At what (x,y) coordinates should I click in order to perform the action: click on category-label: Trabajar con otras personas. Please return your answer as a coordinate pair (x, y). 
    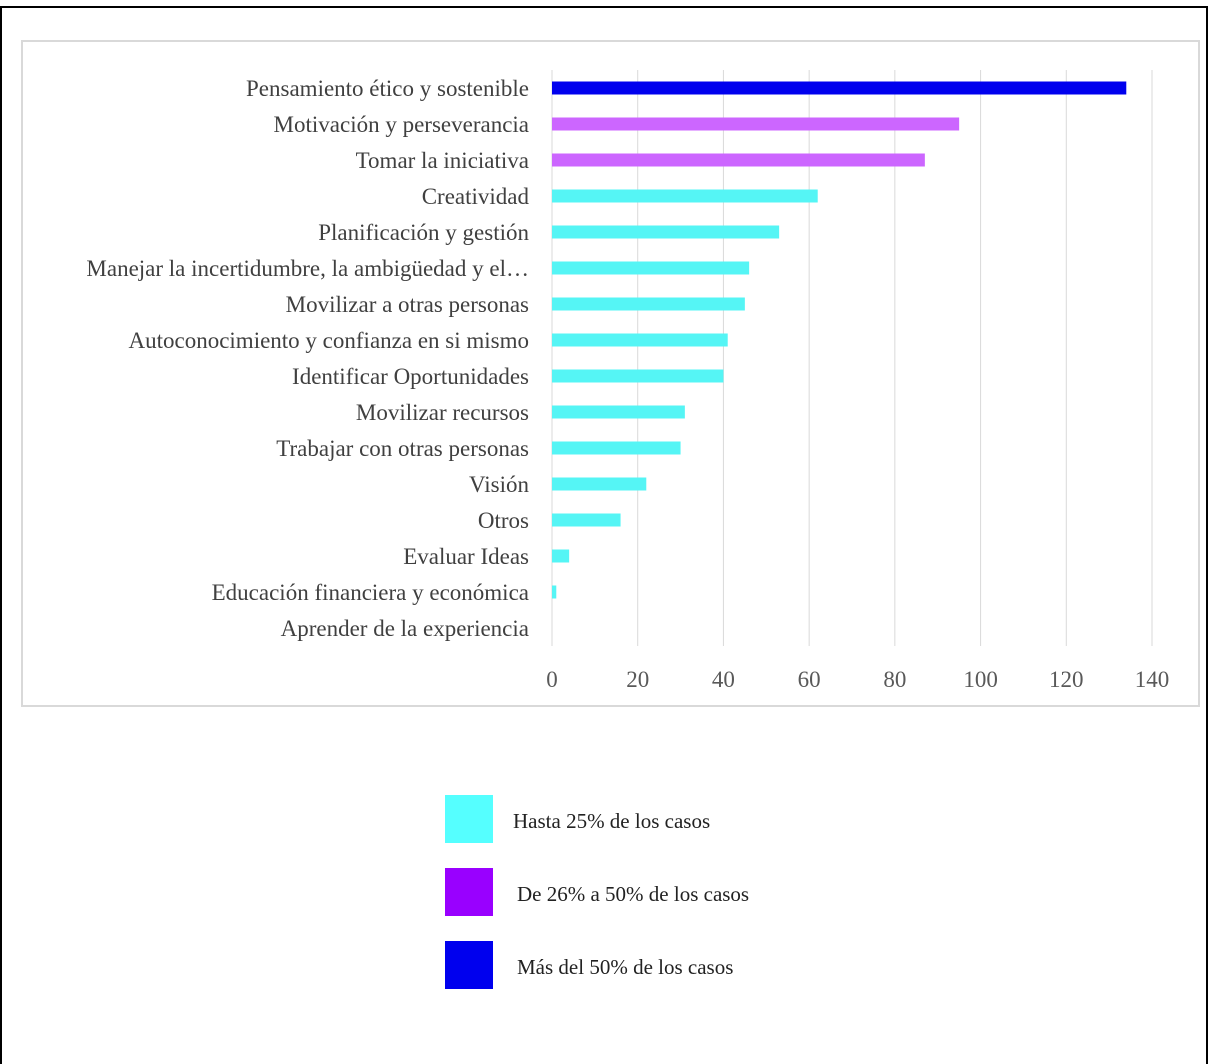
    Looking at the image, I should click on (402, 448).